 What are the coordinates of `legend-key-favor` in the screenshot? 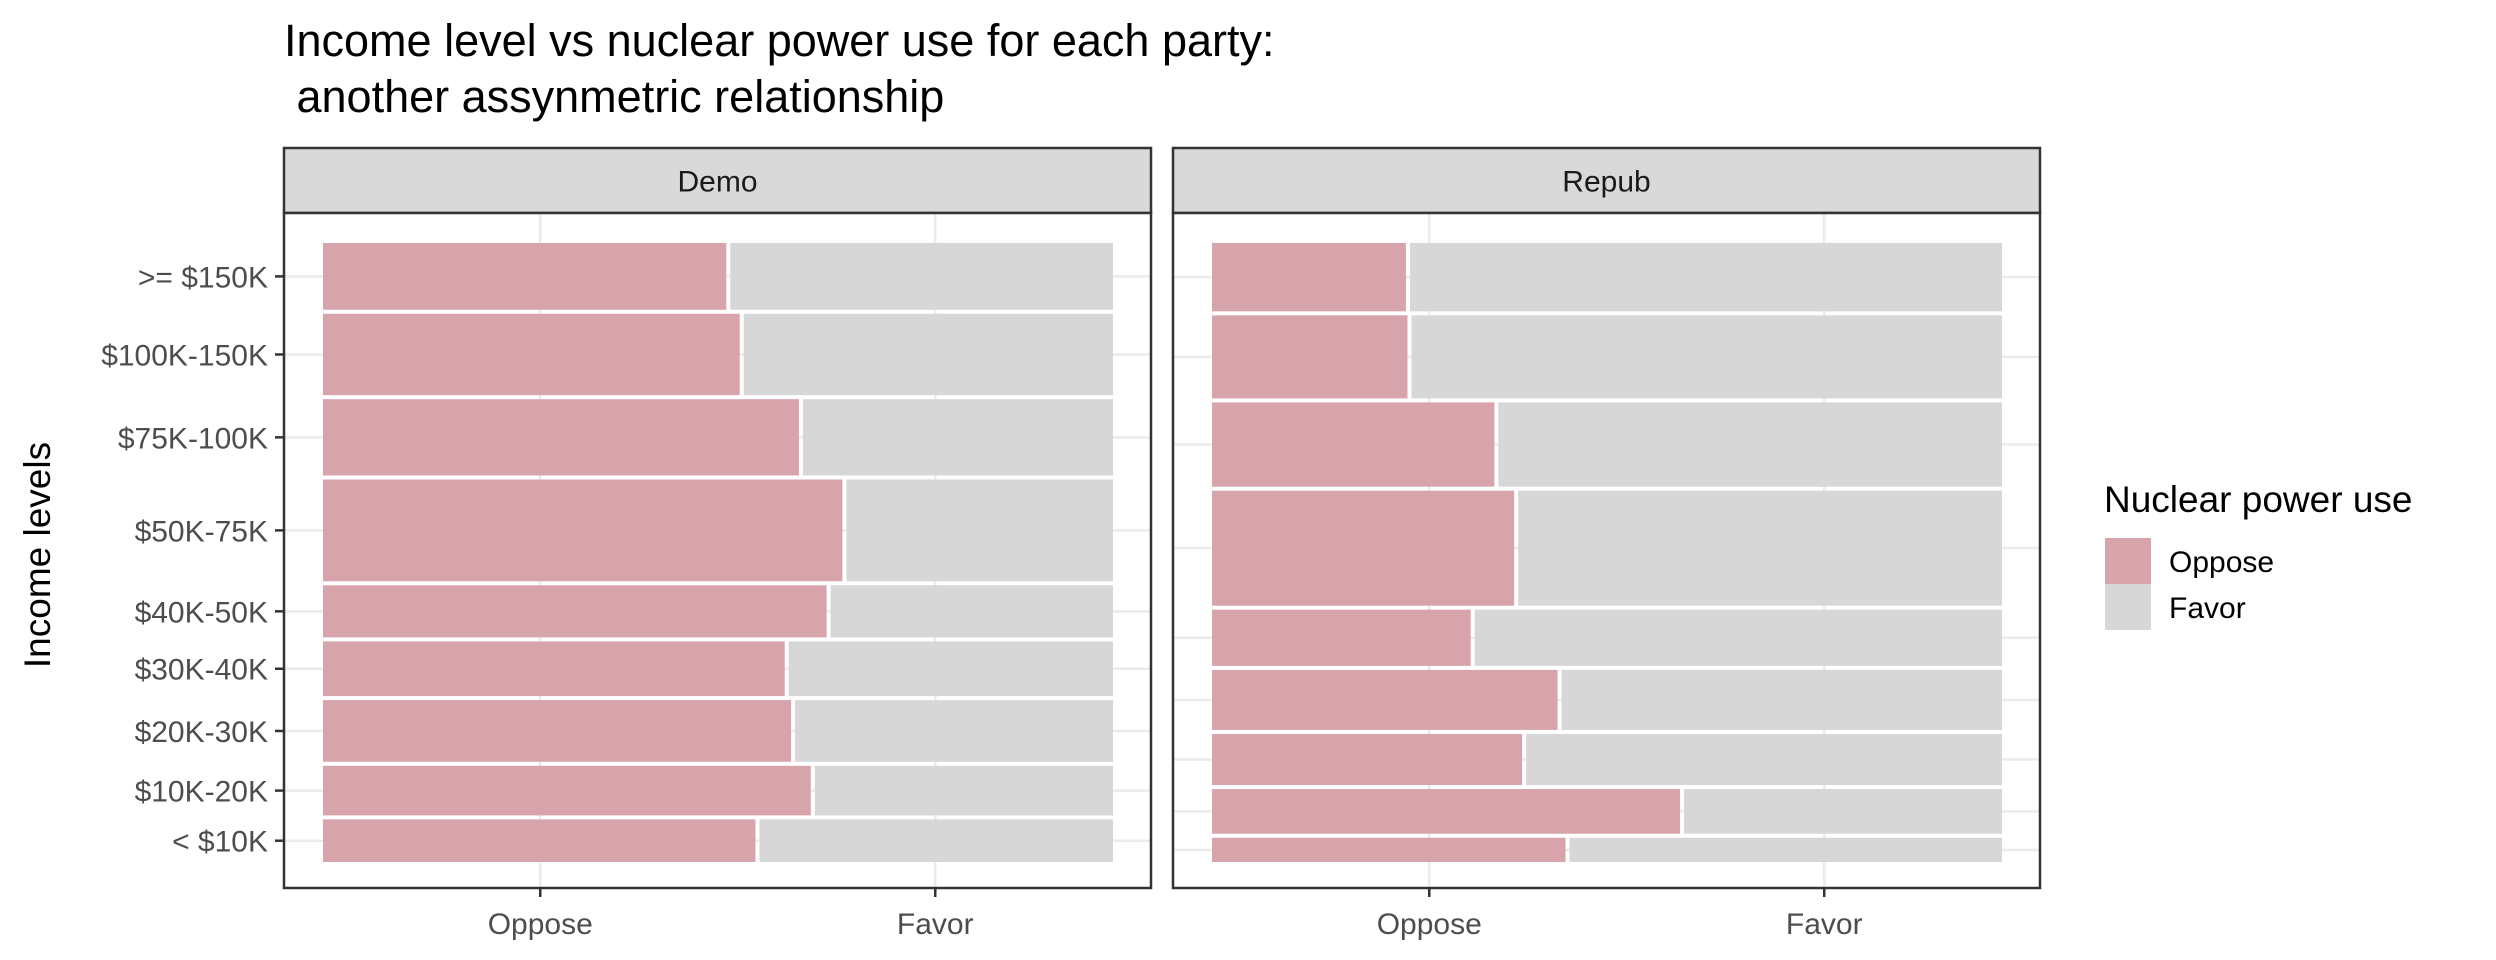 It's located at (2128, 607).